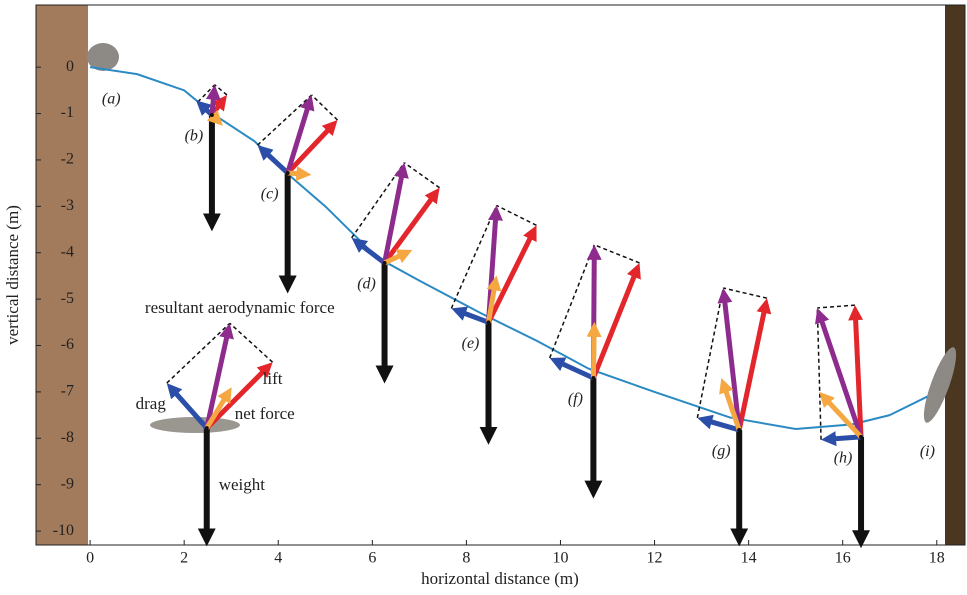 The width and height of the screenshot is (967, 595). What do you see at coordinates (843, 558) in the screenshot?
I see `x-tick-label: 16` at bounding box center [843, 558].